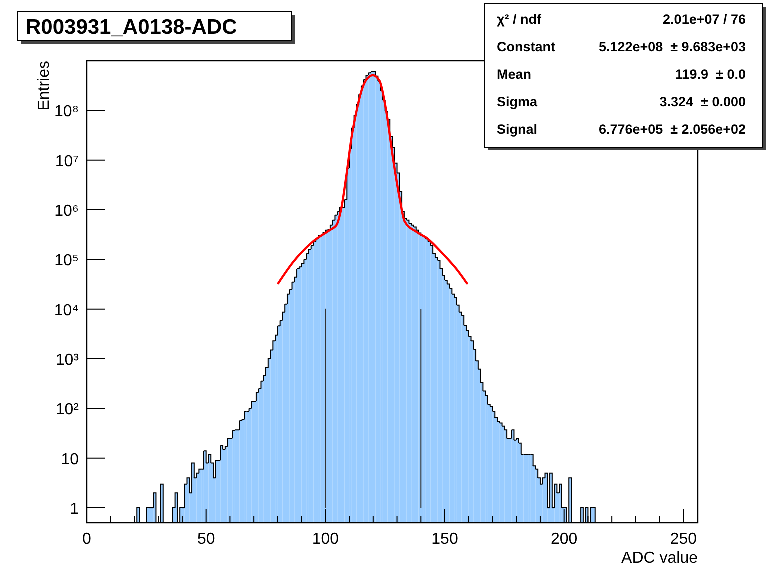 The width and height of the screenshot is (770, 568). Describe the element at coordinates (519, 19) in the screenshot. I see `text: χ² / ndf` at that location.